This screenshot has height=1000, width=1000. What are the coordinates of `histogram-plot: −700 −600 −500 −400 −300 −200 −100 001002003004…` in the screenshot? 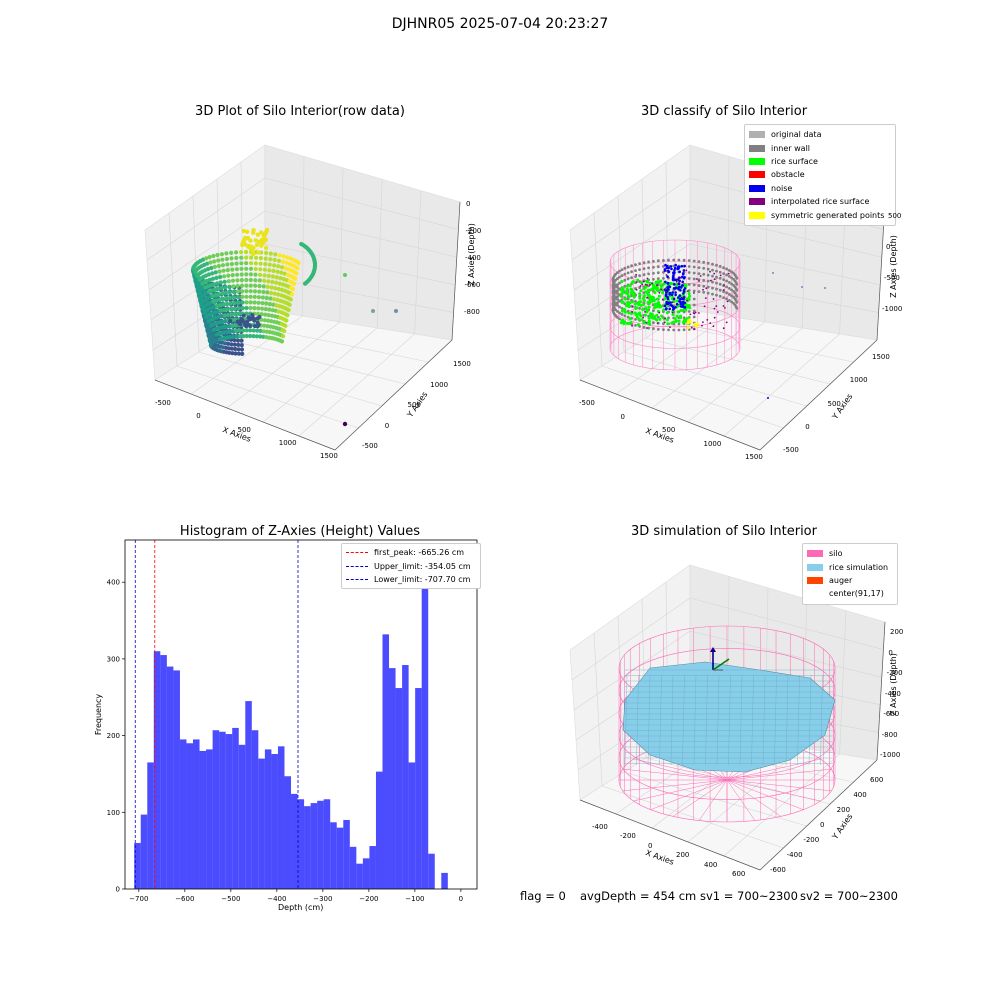 It's located at (292, 721).